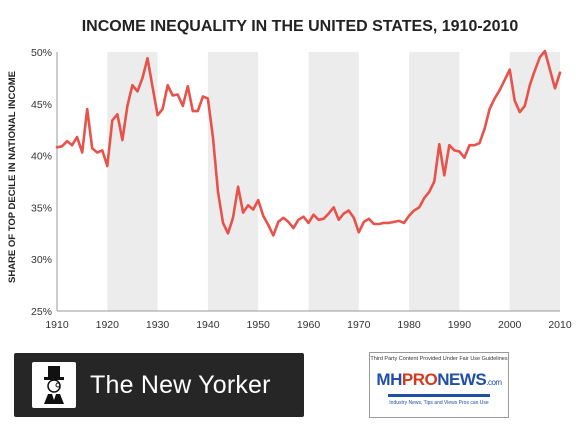 This screenshot has height=431, width=580. What do you see at coordinates (158, 325) in the screenshot?
I see `x-tick-label: 1930` at bounding box center [158, 325].